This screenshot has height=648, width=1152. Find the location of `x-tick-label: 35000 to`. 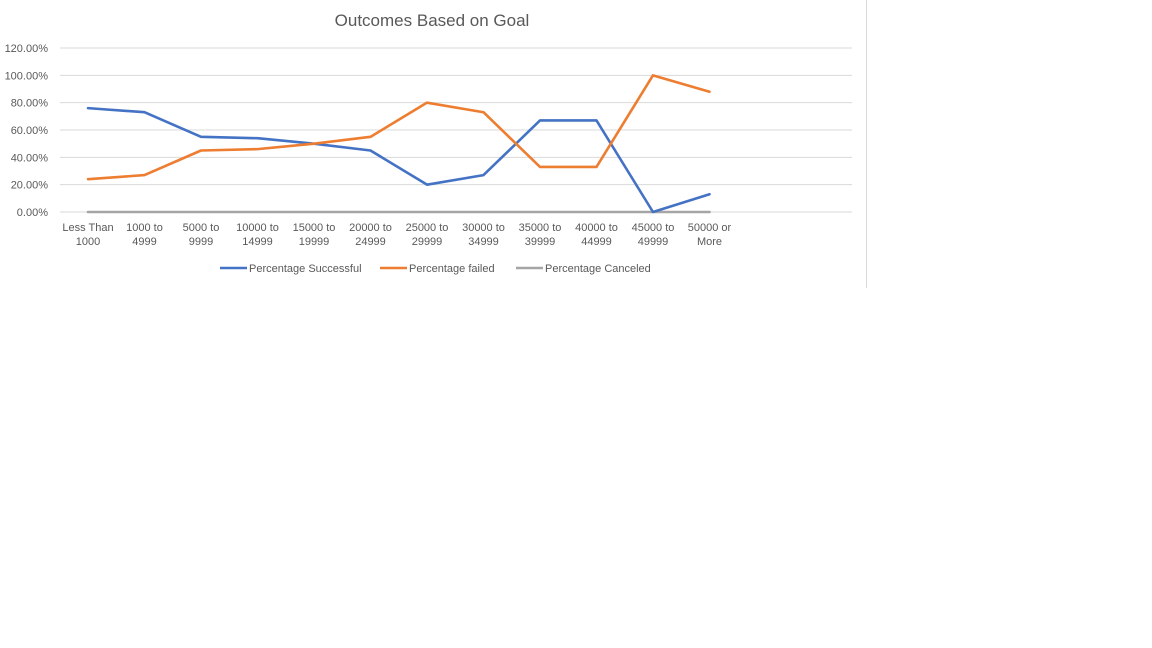

x-tick-label: 35000 to is located at coordinates (540, 228).